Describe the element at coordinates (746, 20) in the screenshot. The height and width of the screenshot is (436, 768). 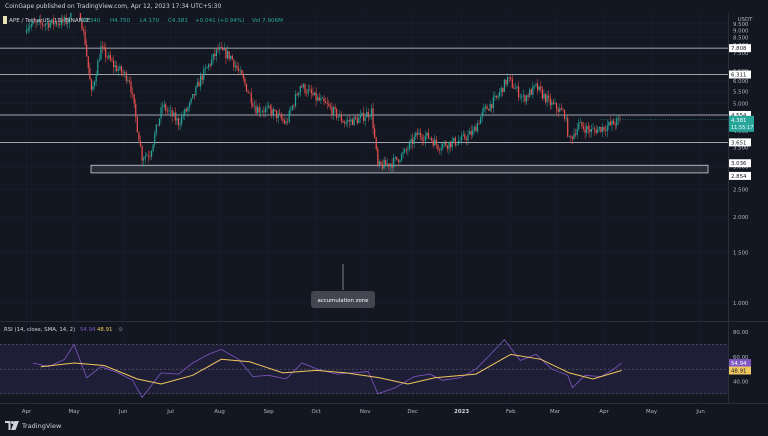
I see `currency-label: USDT` at that location.